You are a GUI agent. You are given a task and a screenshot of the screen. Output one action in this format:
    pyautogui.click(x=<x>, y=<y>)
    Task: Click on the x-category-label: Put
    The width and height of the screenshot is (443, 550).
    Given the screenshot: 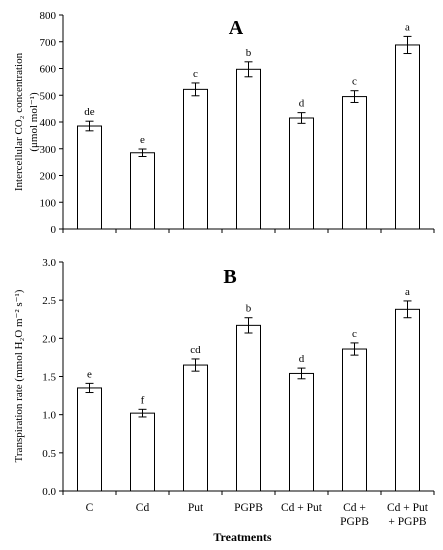 What is the action you would take?
    pyautogui.click(x=196, y=508)
    